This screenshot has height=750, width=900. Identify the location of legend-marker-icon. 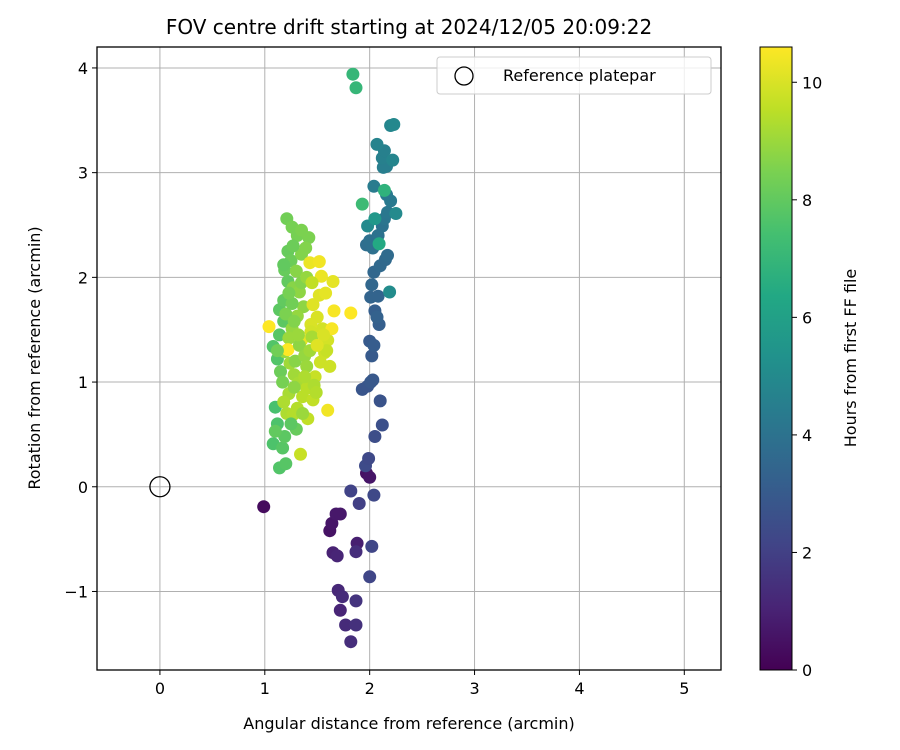
(464, 76).